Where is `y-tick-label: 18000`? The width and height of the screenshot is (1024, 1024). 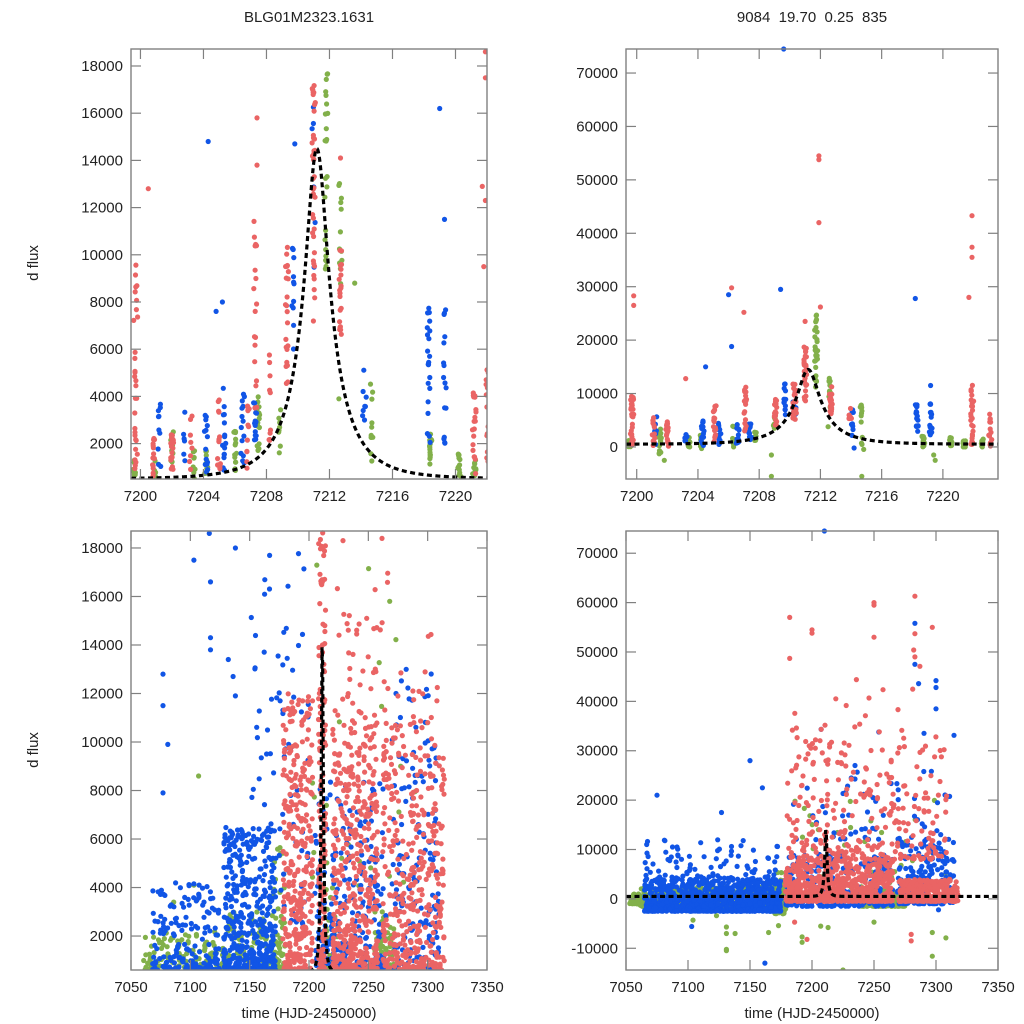 y-tick-label: 18000 is located at coordinates (102, 66).